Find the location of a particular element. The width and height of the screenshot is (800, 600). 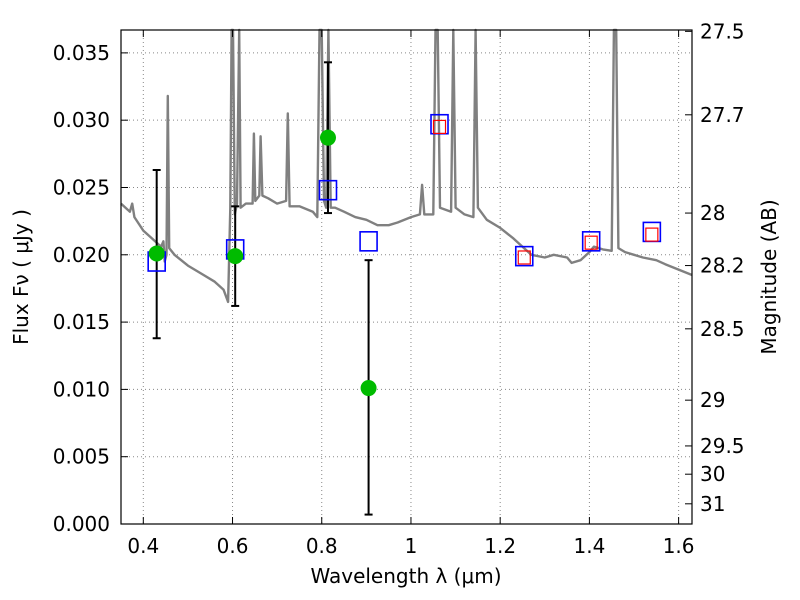

right-tick-label: 29.5 is located at coordinates (722, 446).